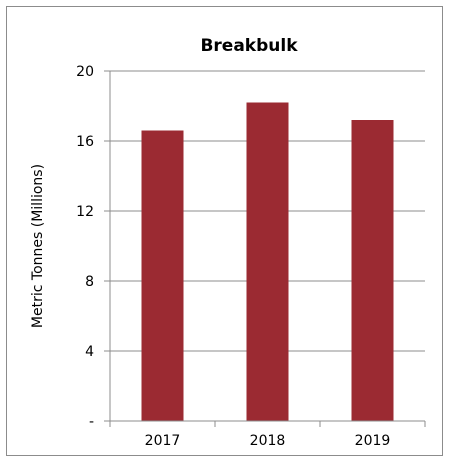 This screenshot has width=450, height=462. What do you see at coordinates (373, 441) in the screenshot?
I see `x-tick-label: 2019` at bounding box center [373, 441].